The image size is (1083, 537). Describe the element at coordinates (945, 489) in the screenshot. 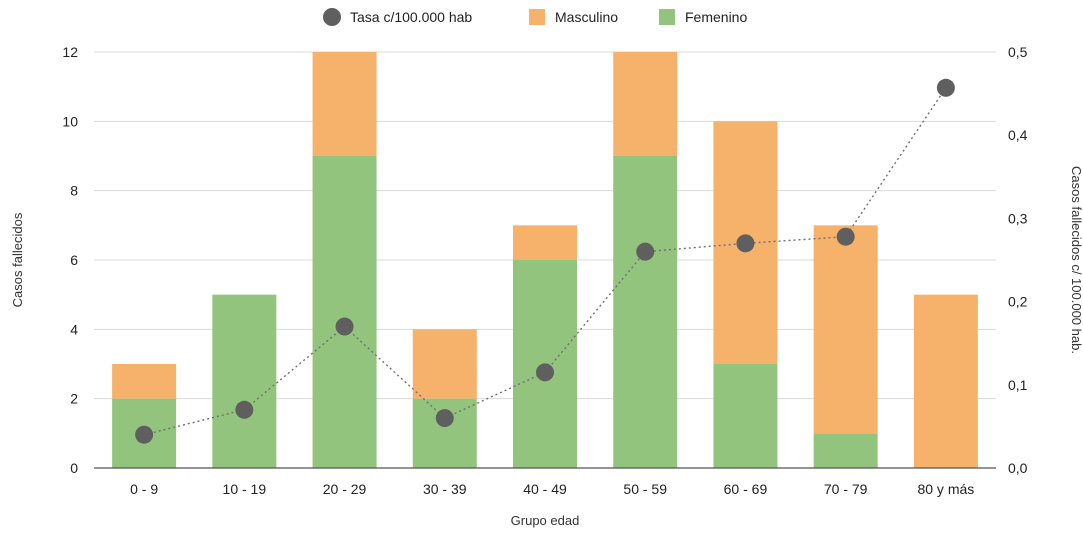

I see `x-tick-label: 80 y más` at that location.